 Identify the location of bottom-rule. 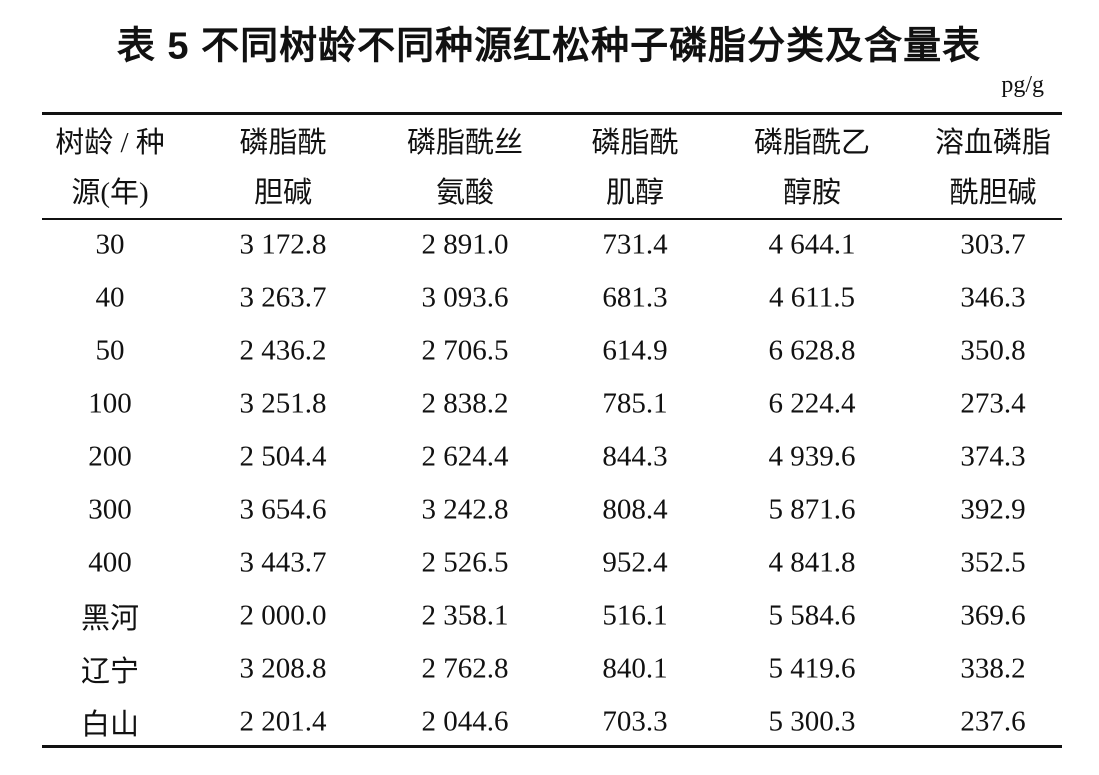
(552, 746).